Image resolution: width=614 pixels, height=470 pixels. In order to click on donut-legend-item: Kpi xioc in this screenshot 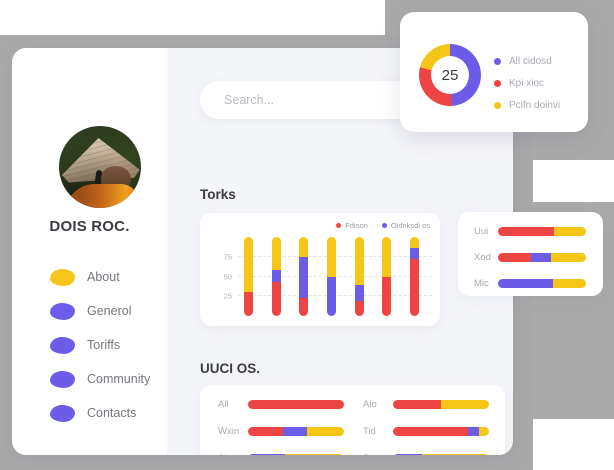, I will do `click(527, 83)`.